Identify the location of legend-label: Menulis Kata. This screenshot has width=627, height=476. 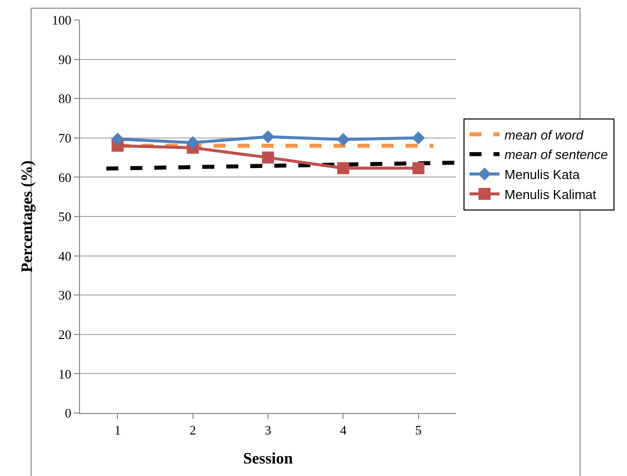
(542, 174).